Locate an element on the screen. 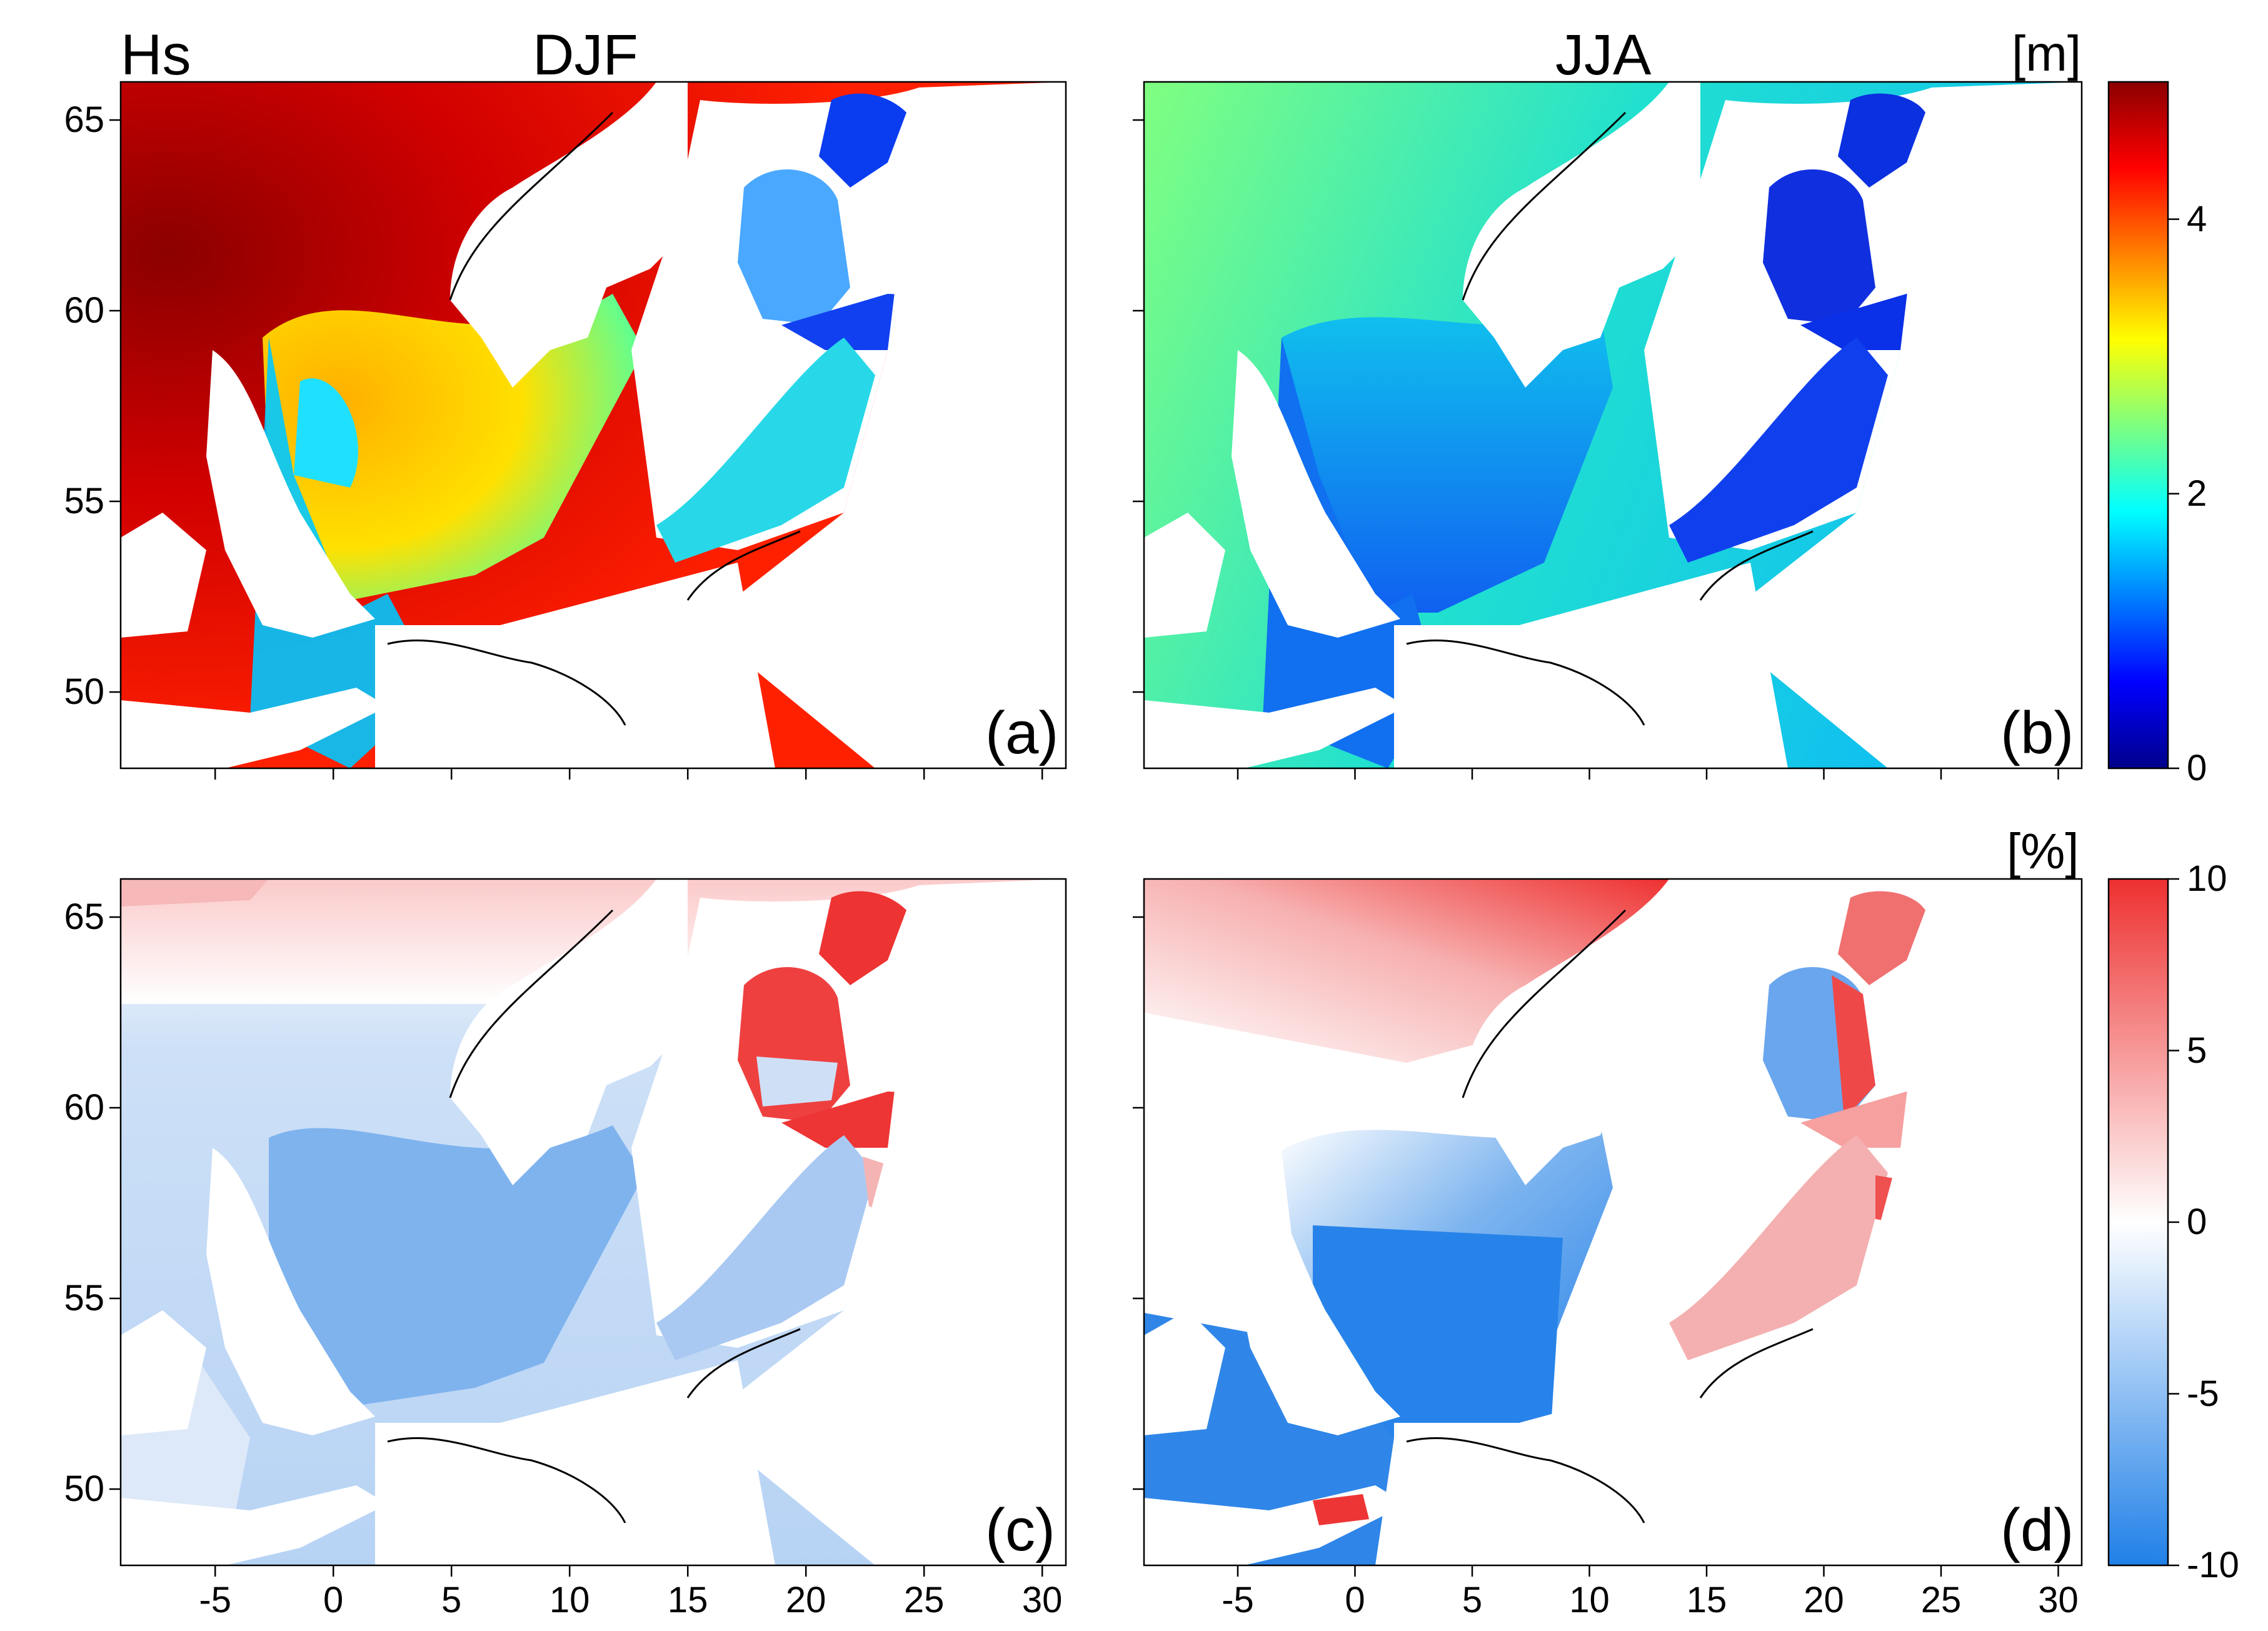  colorbar-tick-label: -10 is located at coordinates (2213, 1565).